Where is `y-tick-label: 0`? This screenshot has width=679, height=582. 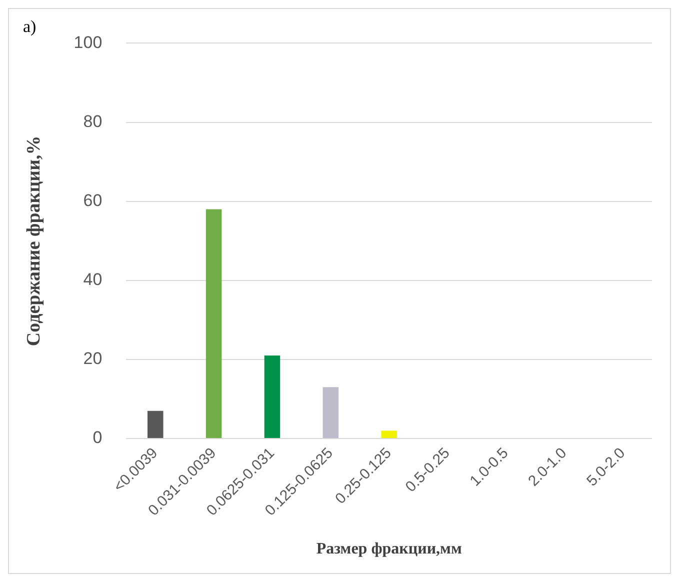
y-tick-label: 0 is located at coordinates (97, 438).